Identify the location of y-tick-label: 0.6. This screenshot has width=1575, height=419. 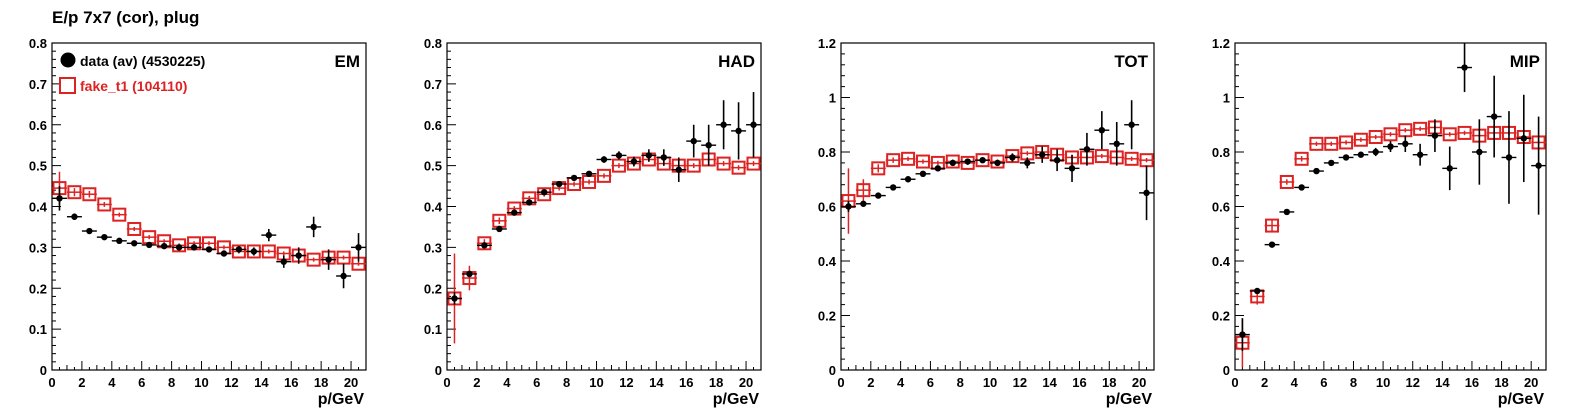
(1221, 207).